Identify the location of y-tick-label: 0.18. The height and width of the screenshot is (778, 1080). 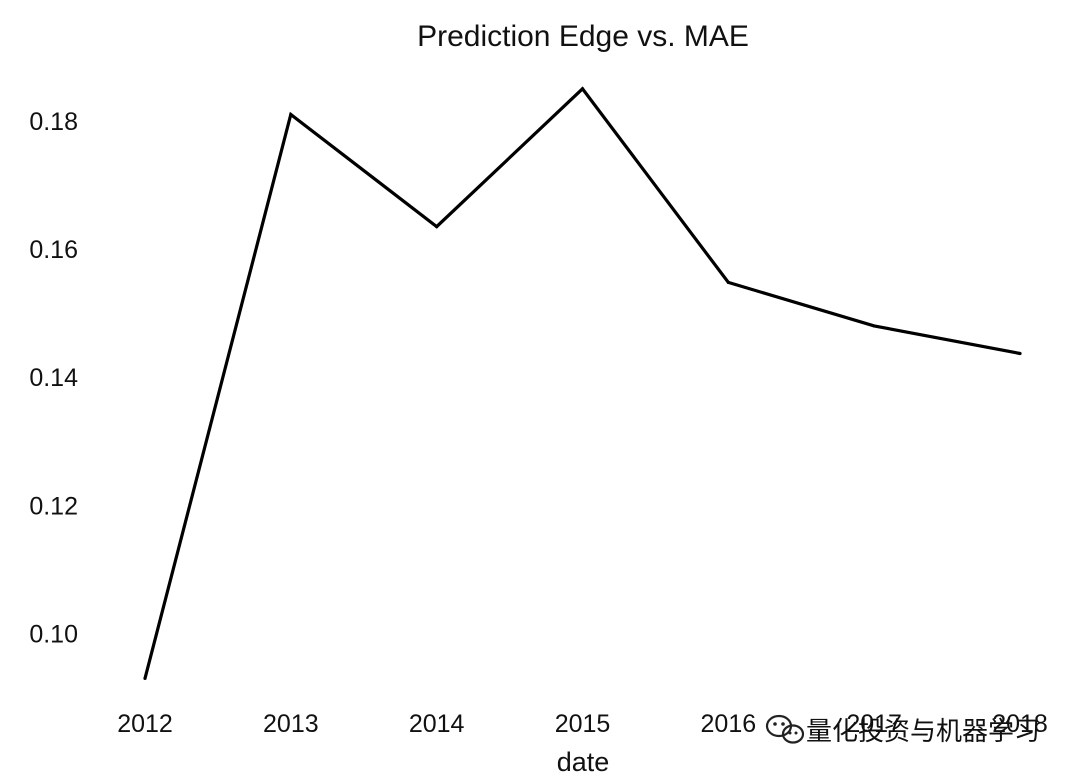
(53, 122).